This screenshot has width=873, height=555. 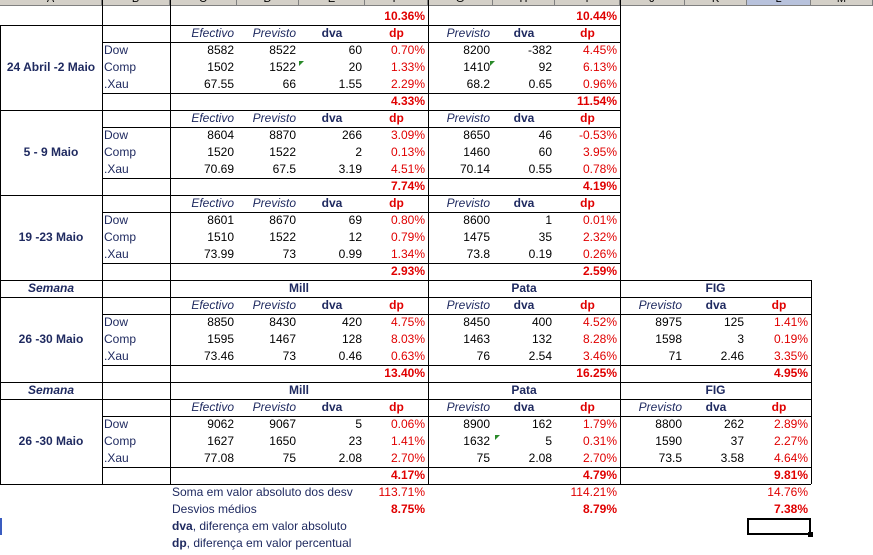 What do you see at coordinates (476, 135) in the screenshot?
I see `data-cell: 8650` at bounding box center [476, 135].